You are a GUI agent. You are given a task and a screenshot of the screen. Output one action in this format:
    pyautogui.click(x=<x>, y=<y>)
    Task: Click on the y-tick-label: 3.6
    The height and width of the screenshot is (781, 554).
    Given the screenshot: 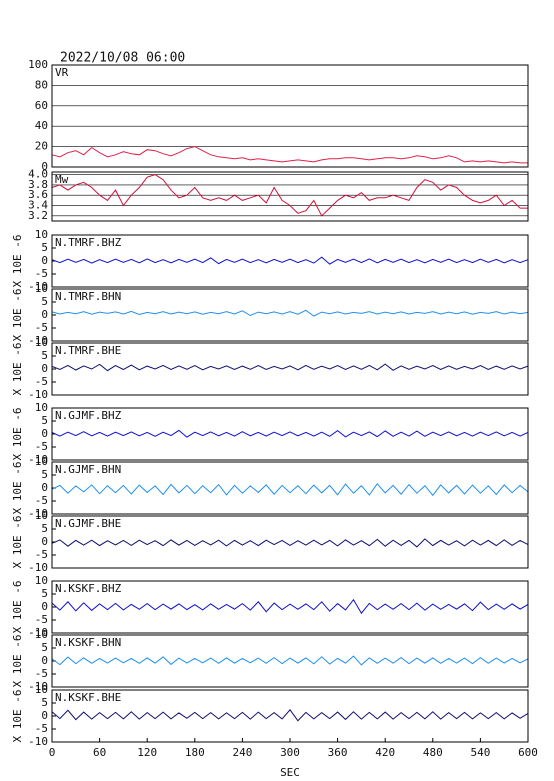 What is the action you would take?
    pyautogui.click(x=38, y=194)
    